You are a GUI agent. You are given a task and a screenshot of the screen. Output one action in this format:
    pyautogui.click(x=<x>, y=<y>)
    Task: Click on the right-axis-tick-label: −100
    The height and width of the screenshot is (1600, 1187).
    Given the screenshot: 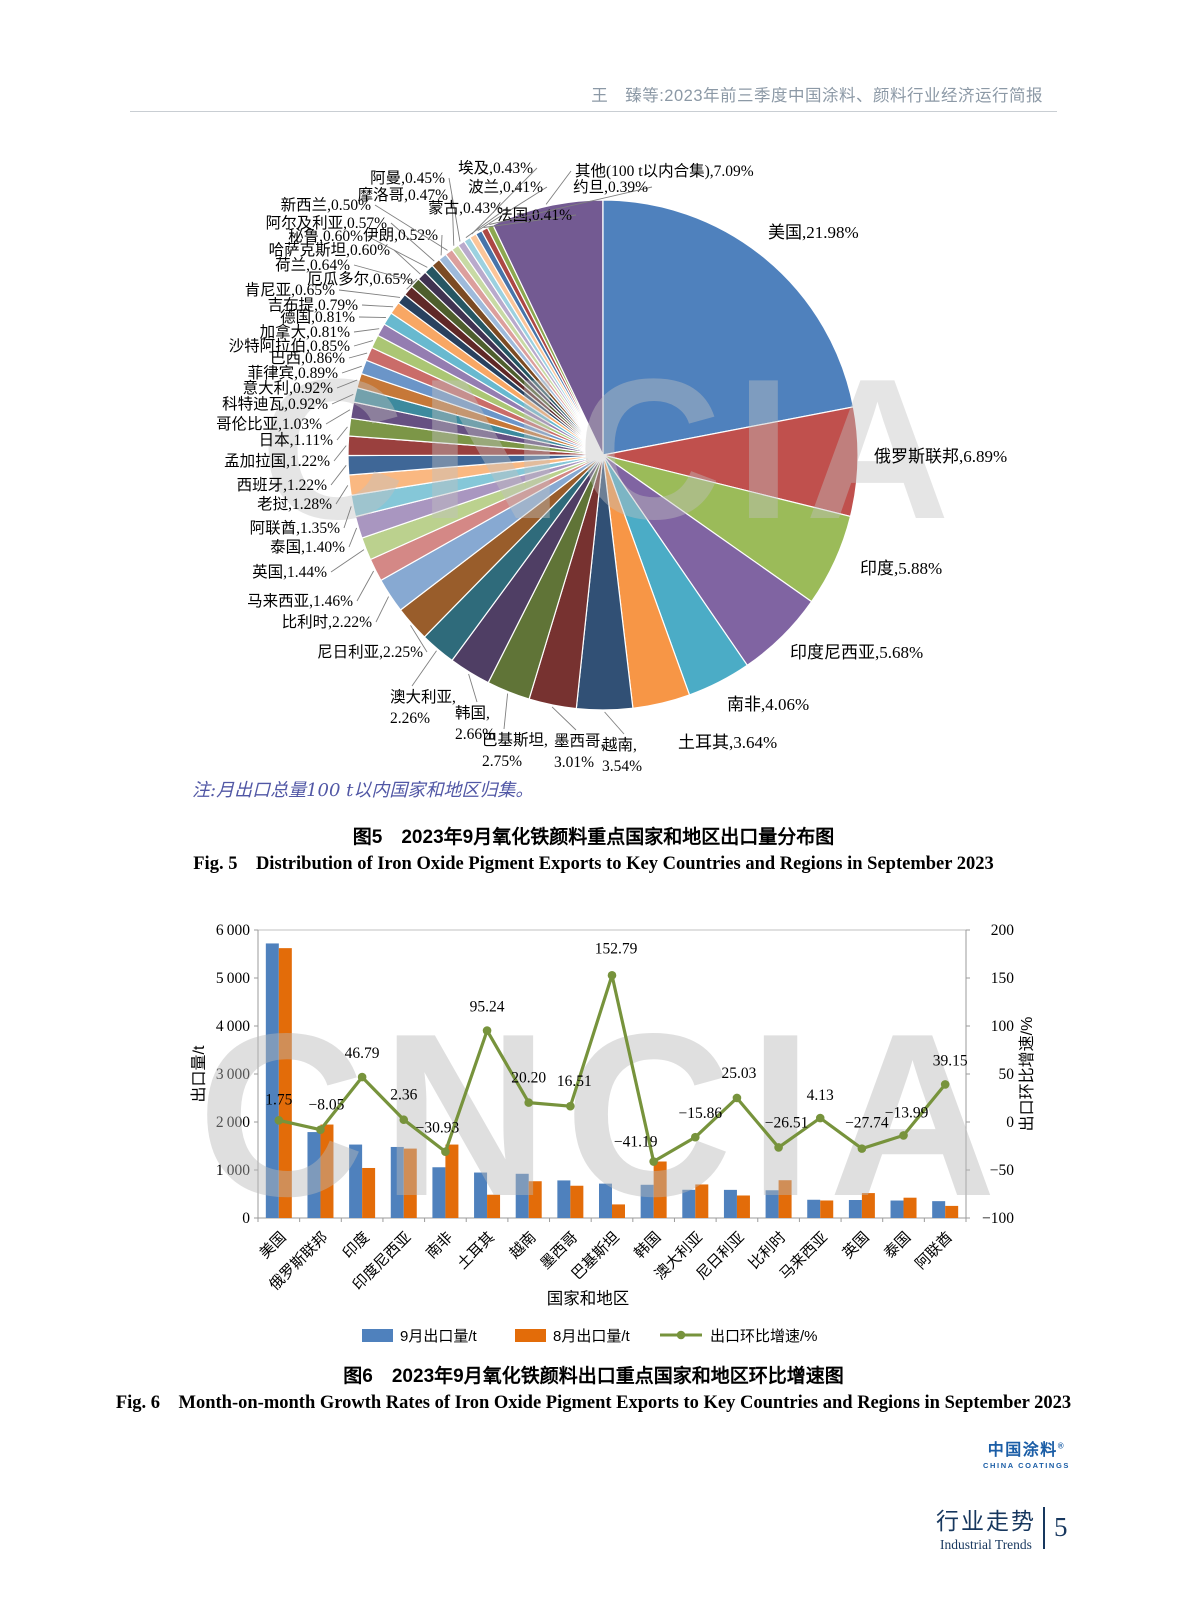 What is the action you would take?
    pyautogui.click(x=998, y=1218)
    